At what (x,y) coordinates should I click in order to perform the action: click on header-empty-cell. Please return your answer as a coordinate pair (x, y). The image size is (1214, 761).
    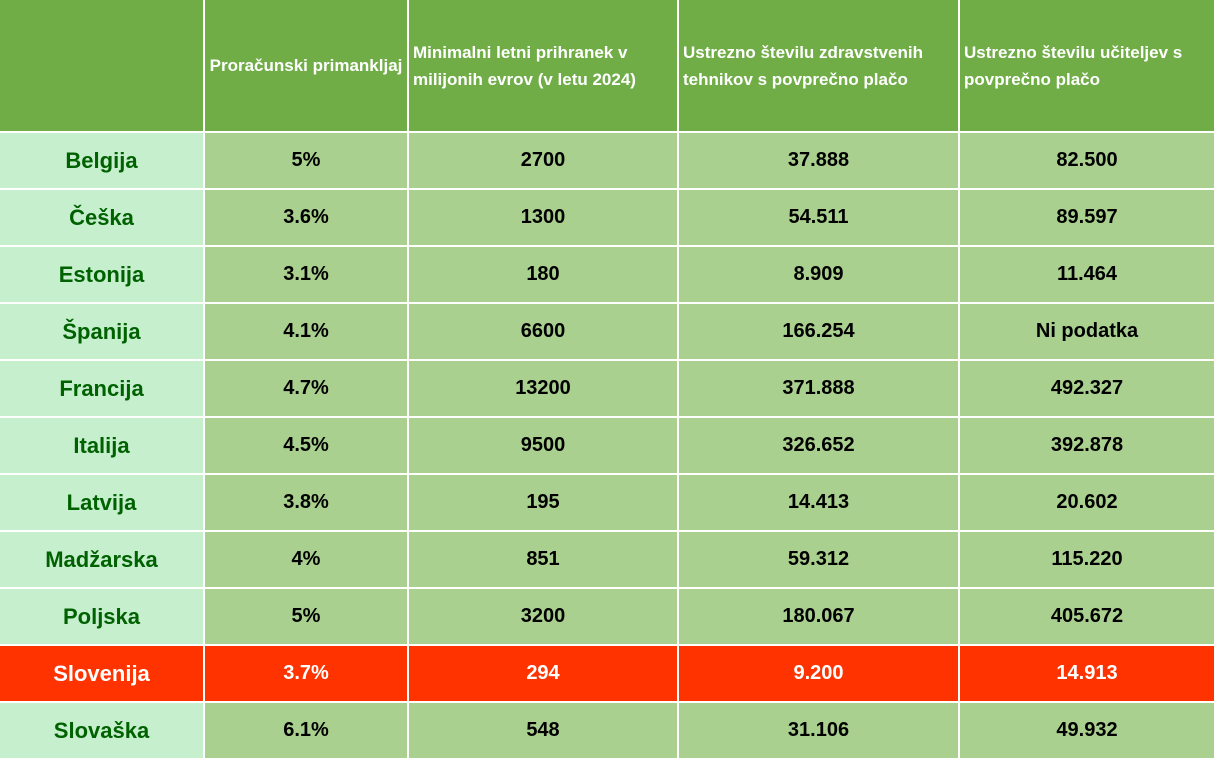
    Looking at the image, I should click on (102, 66).